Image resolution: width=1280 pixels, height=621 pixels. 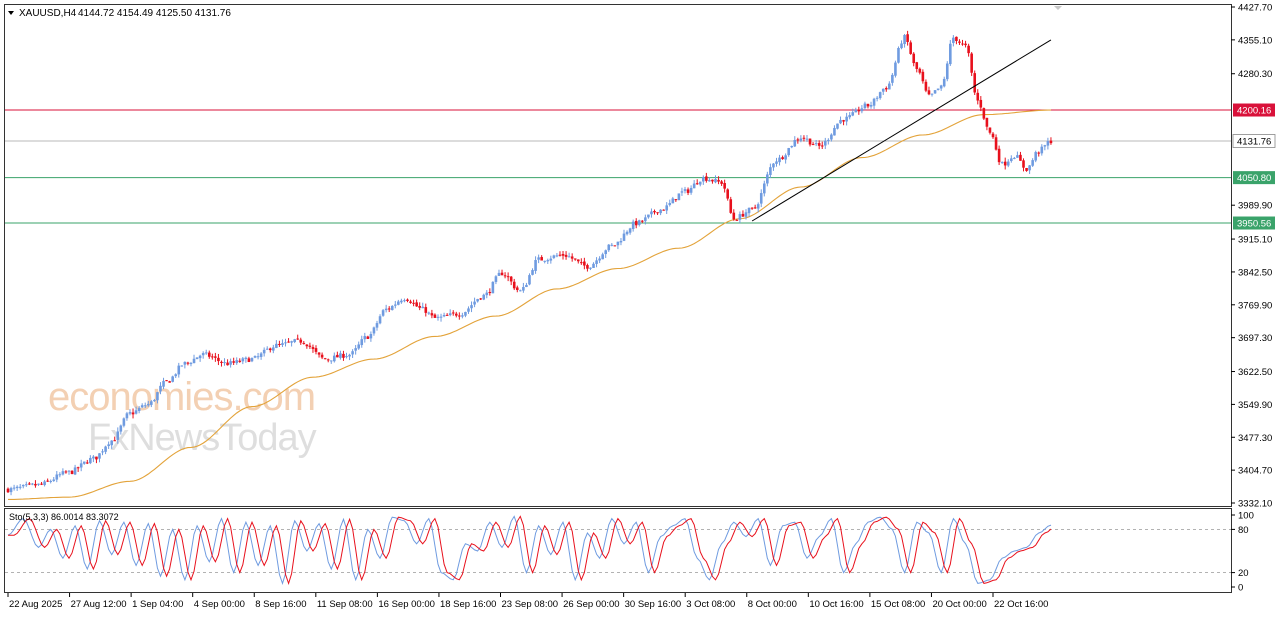 What do you see at coordinates (1058, 8) in the screenshot?
I see `shift-marker-icon` at bounding box center [1058, 8].